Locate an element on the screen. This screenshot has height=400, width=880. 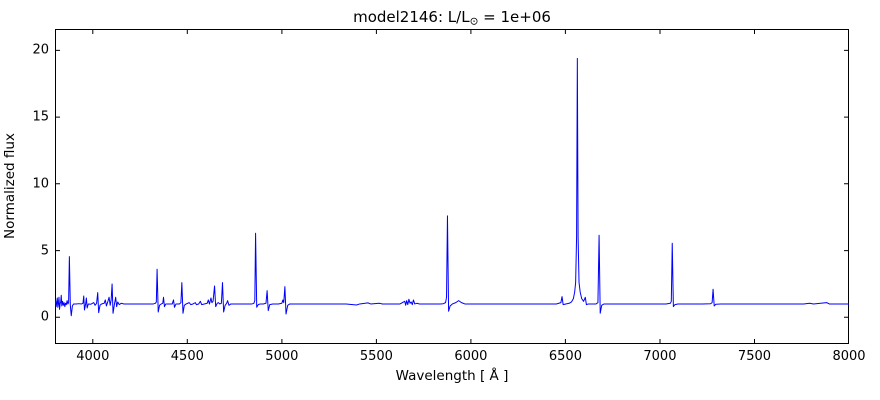
x-tick-label: 6500 is located at coordinates (565, 356).